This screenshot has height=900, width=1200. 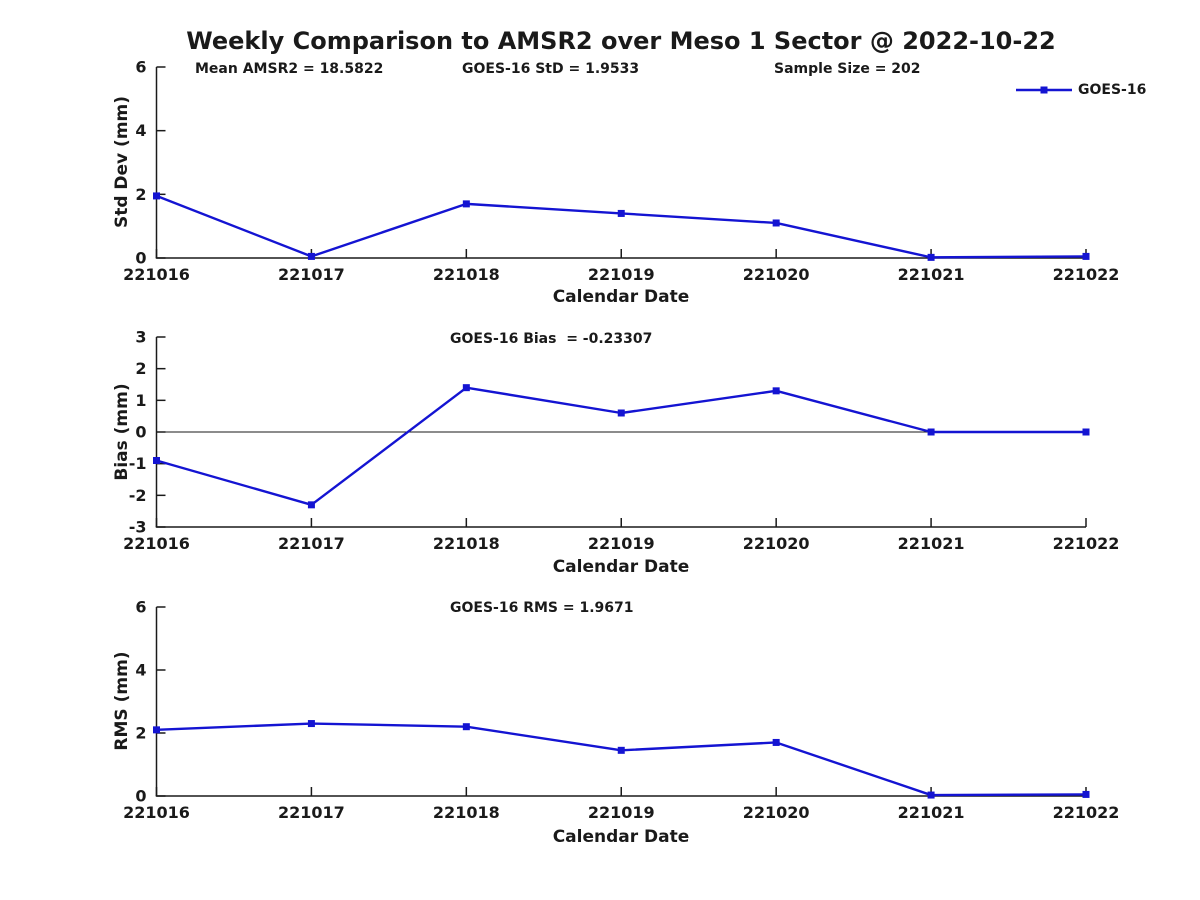 What do you see at coordinates (542, 608) in the screenshot?
I see `annotation-goes16-rms: GOES-16 RMS = 1.9671` at bounding box center [542, 608].